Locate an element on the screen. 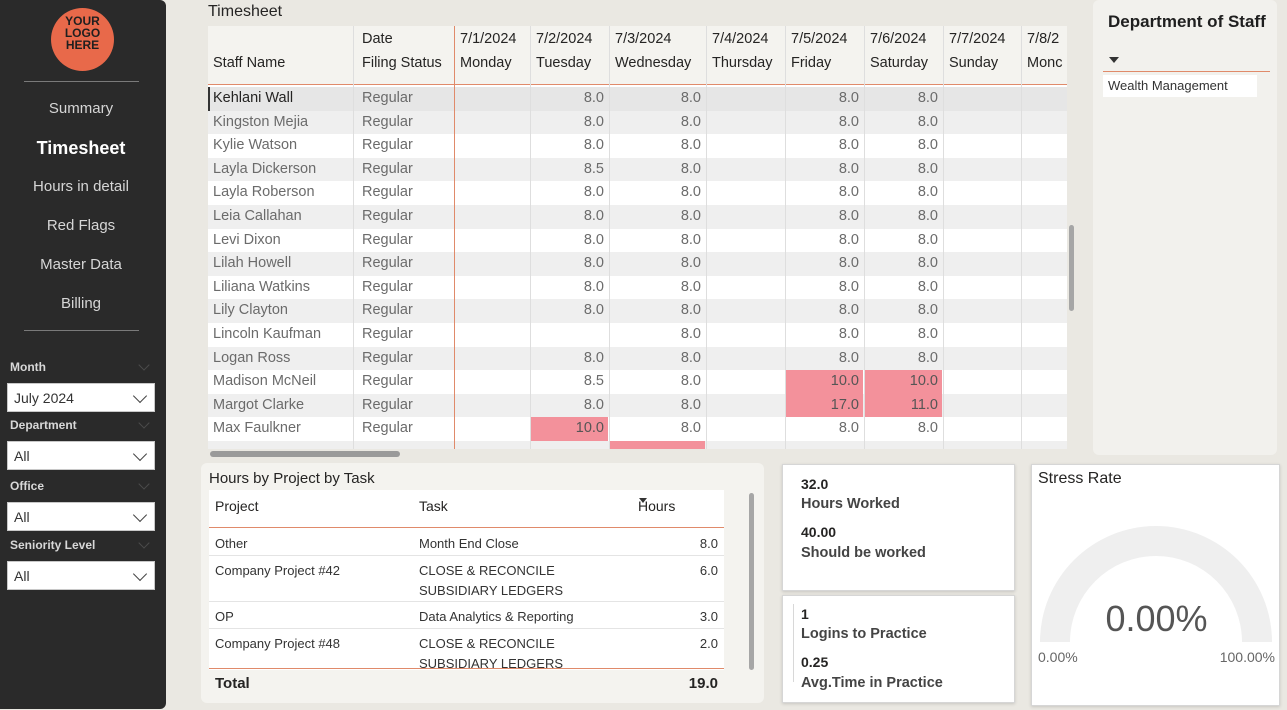 This screenshot has height=710, width=1287. seniority-select: All is located at coordinates (81, 575).